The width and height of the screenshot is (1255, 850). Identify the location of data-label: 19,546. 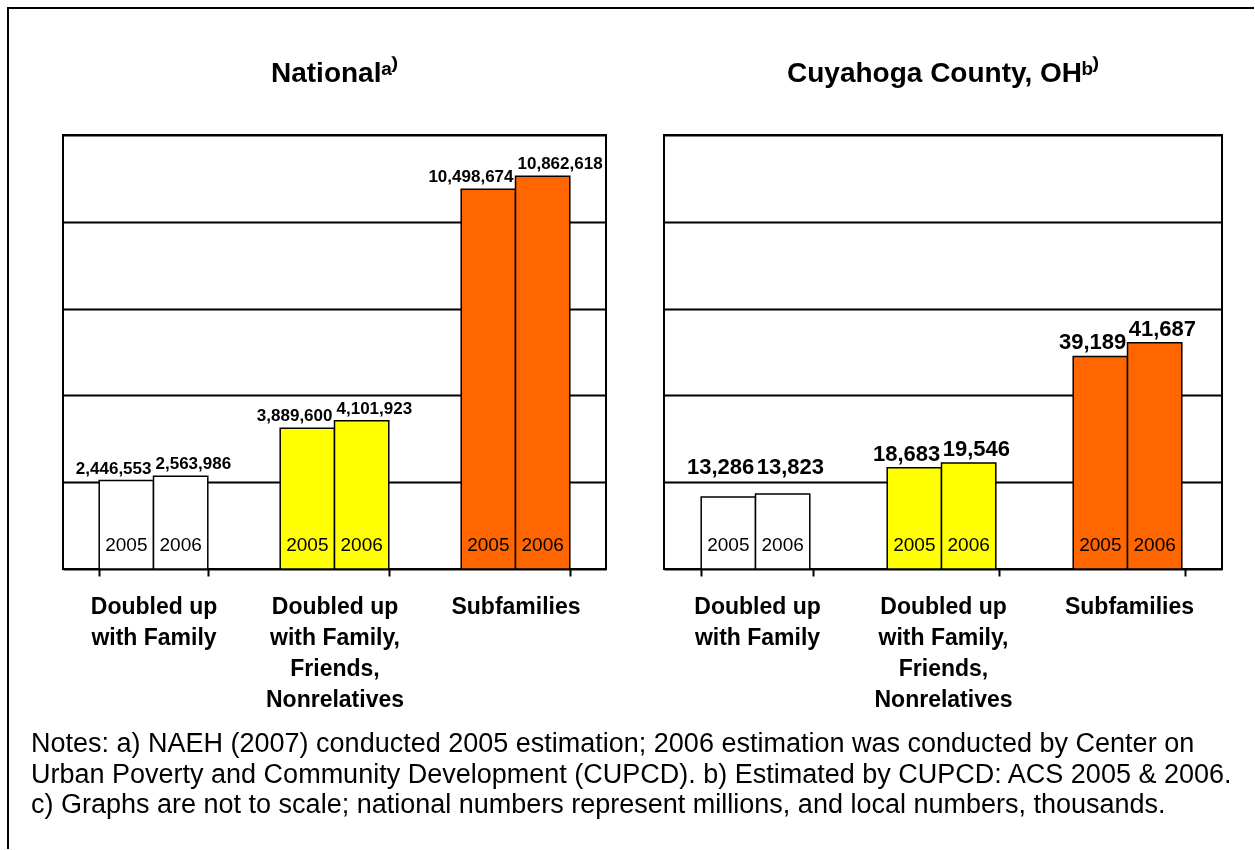
(976, 448).